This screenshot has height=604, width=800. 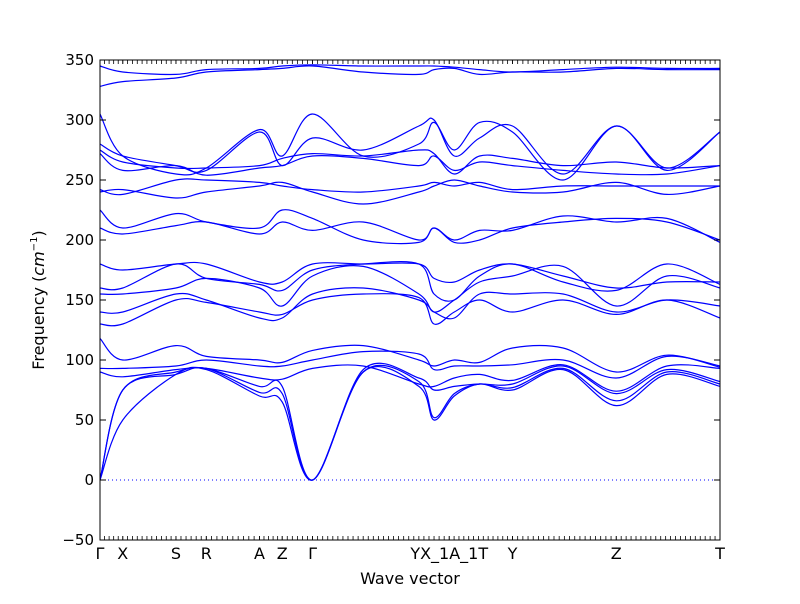 What do you see at coordinates (79, 180) in the screenshot?
I see `y-tick-label: 250` at bounding box center [79, 180].